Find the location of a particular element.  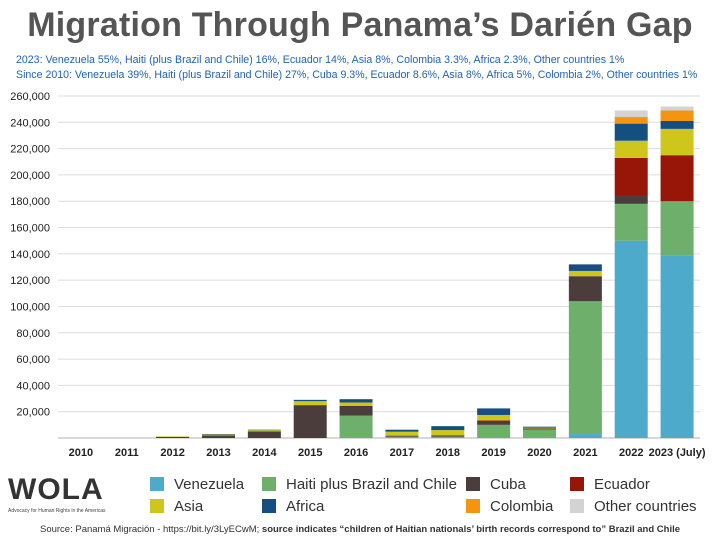

y-tick-label: 200,000 is located at coordinates (30, 176).